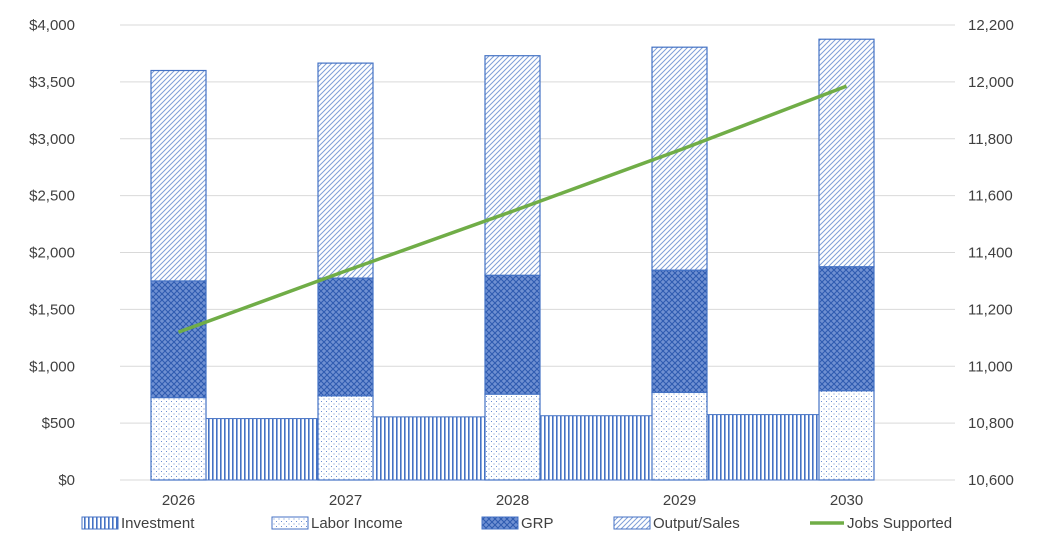  I want to click on x-tick-label: 2028, so click(512, 500).